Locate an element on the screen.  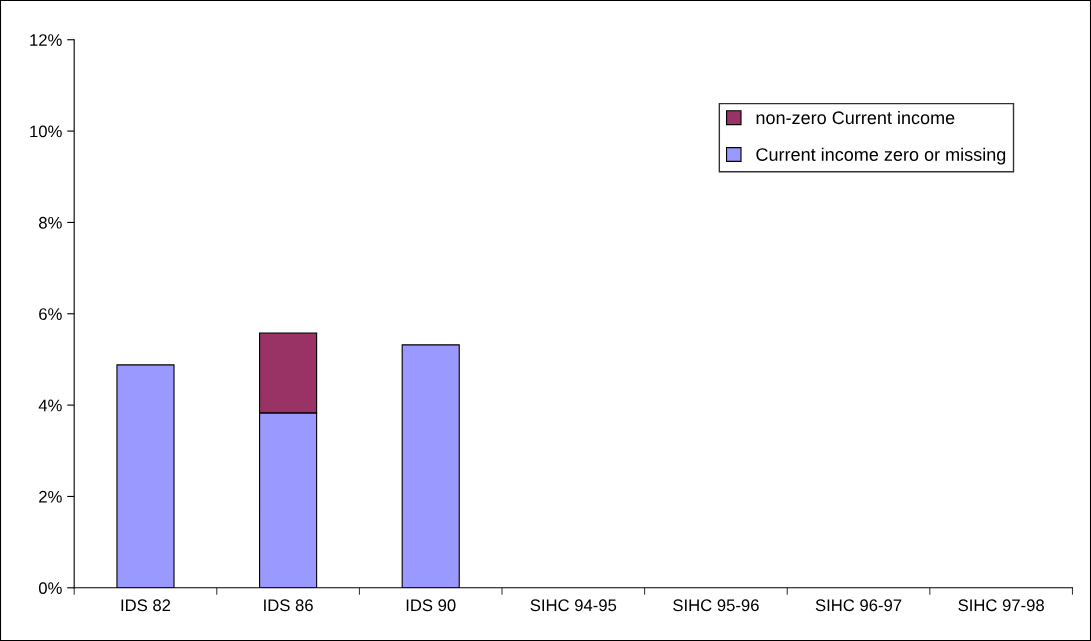
y-tick-label: 6% is located at coordinates (50, 314).